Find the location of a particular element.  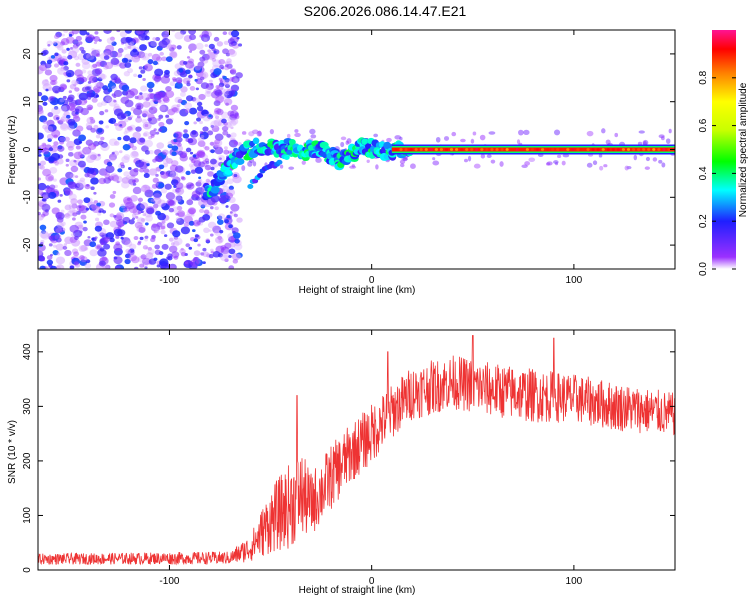

y-tick-label: -10 is located at coordinates (27, 197).